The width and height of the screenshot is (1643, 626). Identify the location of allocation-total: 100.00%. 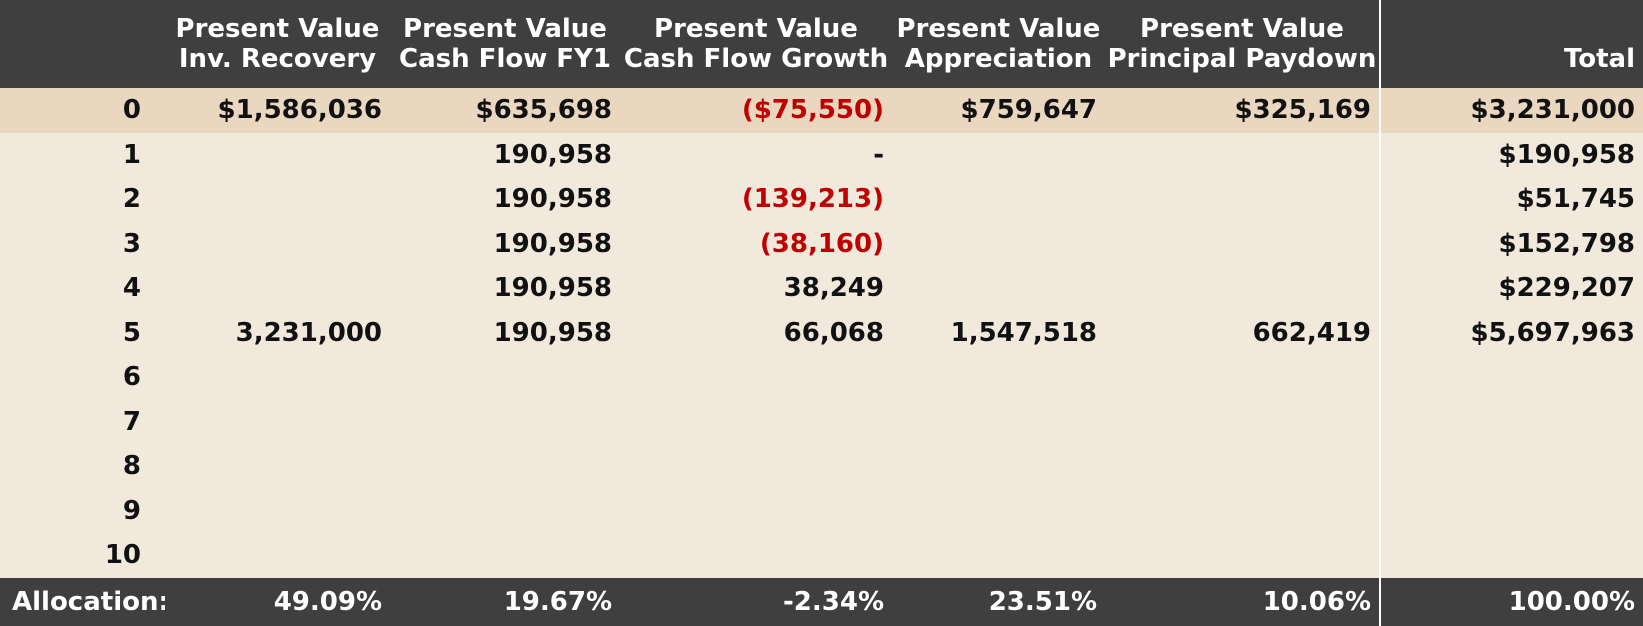
(1511, 601).